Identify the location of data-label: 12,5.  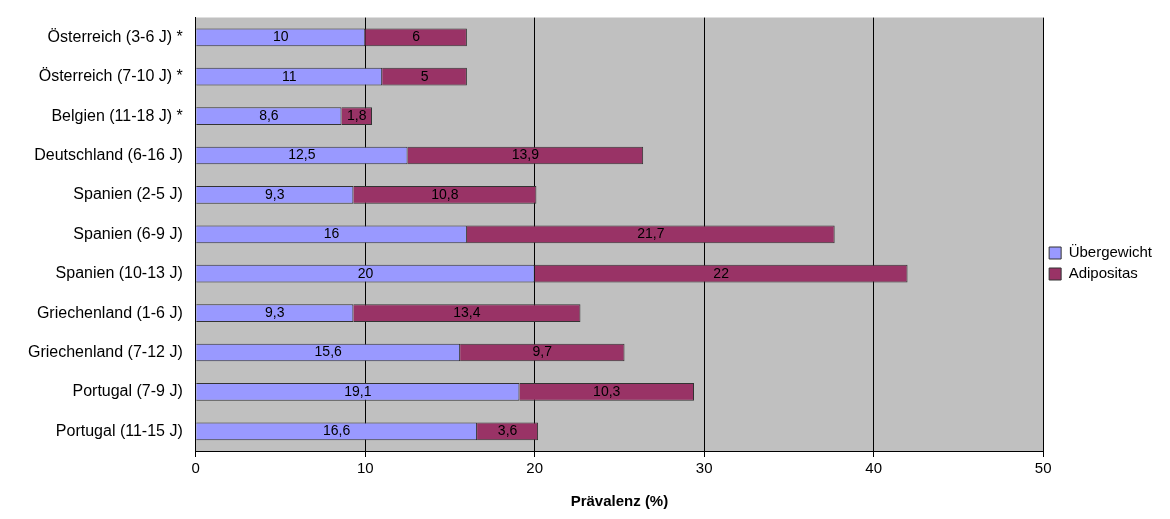
(302, 154).